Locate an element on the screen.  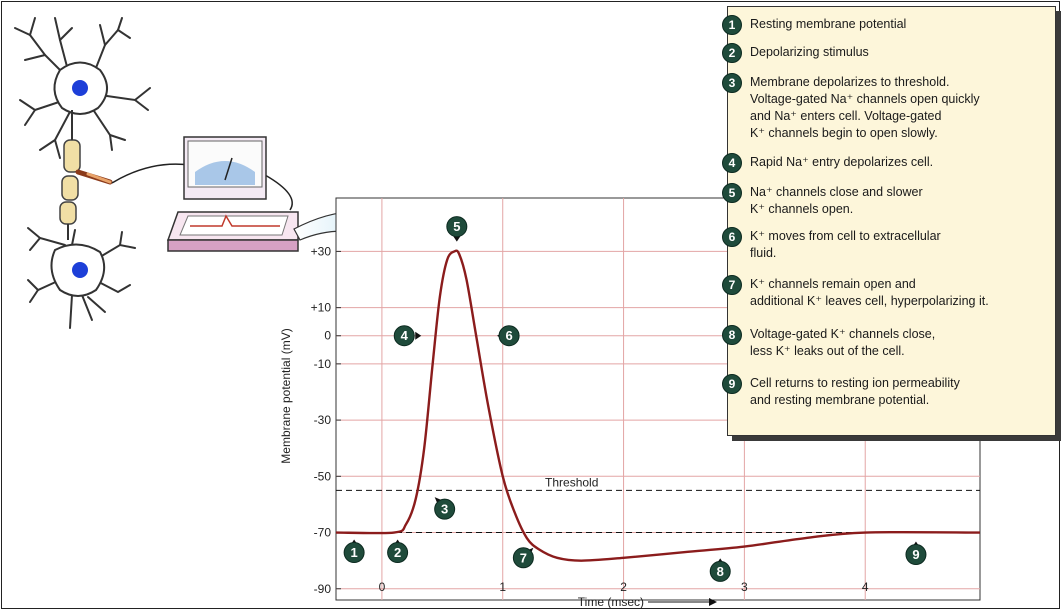
step-marker-3: 3 is located at coordinates (445, 508).